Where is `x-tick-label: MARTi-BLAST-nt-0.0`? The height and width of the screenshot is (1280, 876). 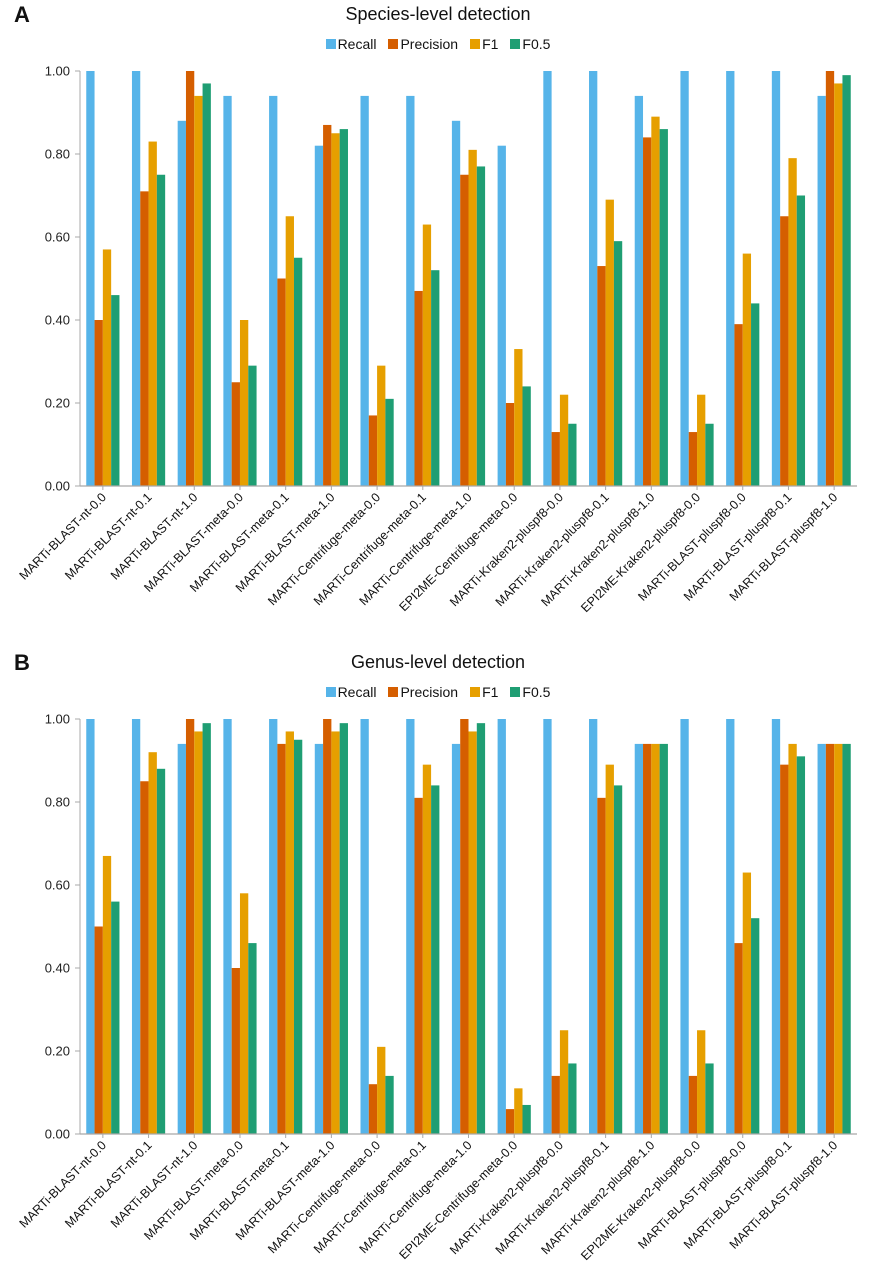
x-tick-label: MARTi-BLAST-nt-0.0 is located at coordinates (63, 1184).